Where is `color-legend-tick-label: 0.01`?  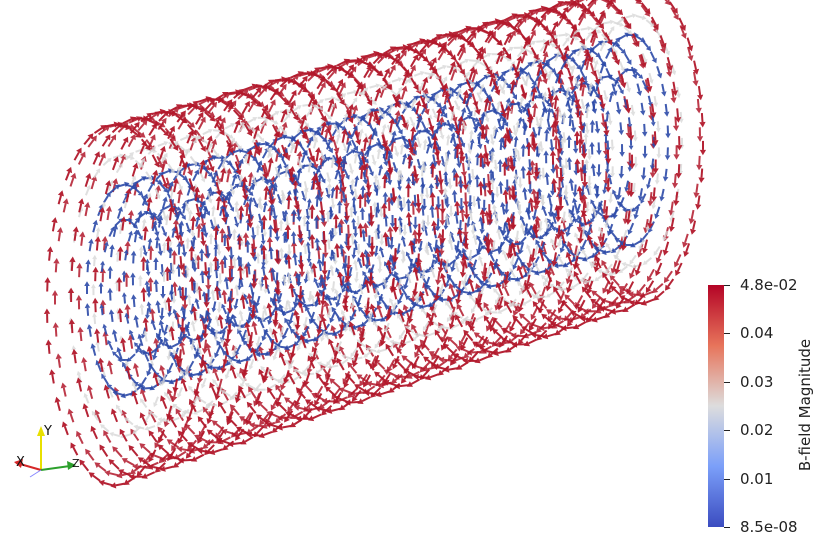
color-legend-tick-label: 0.01 is located at coordinates (757, 478).